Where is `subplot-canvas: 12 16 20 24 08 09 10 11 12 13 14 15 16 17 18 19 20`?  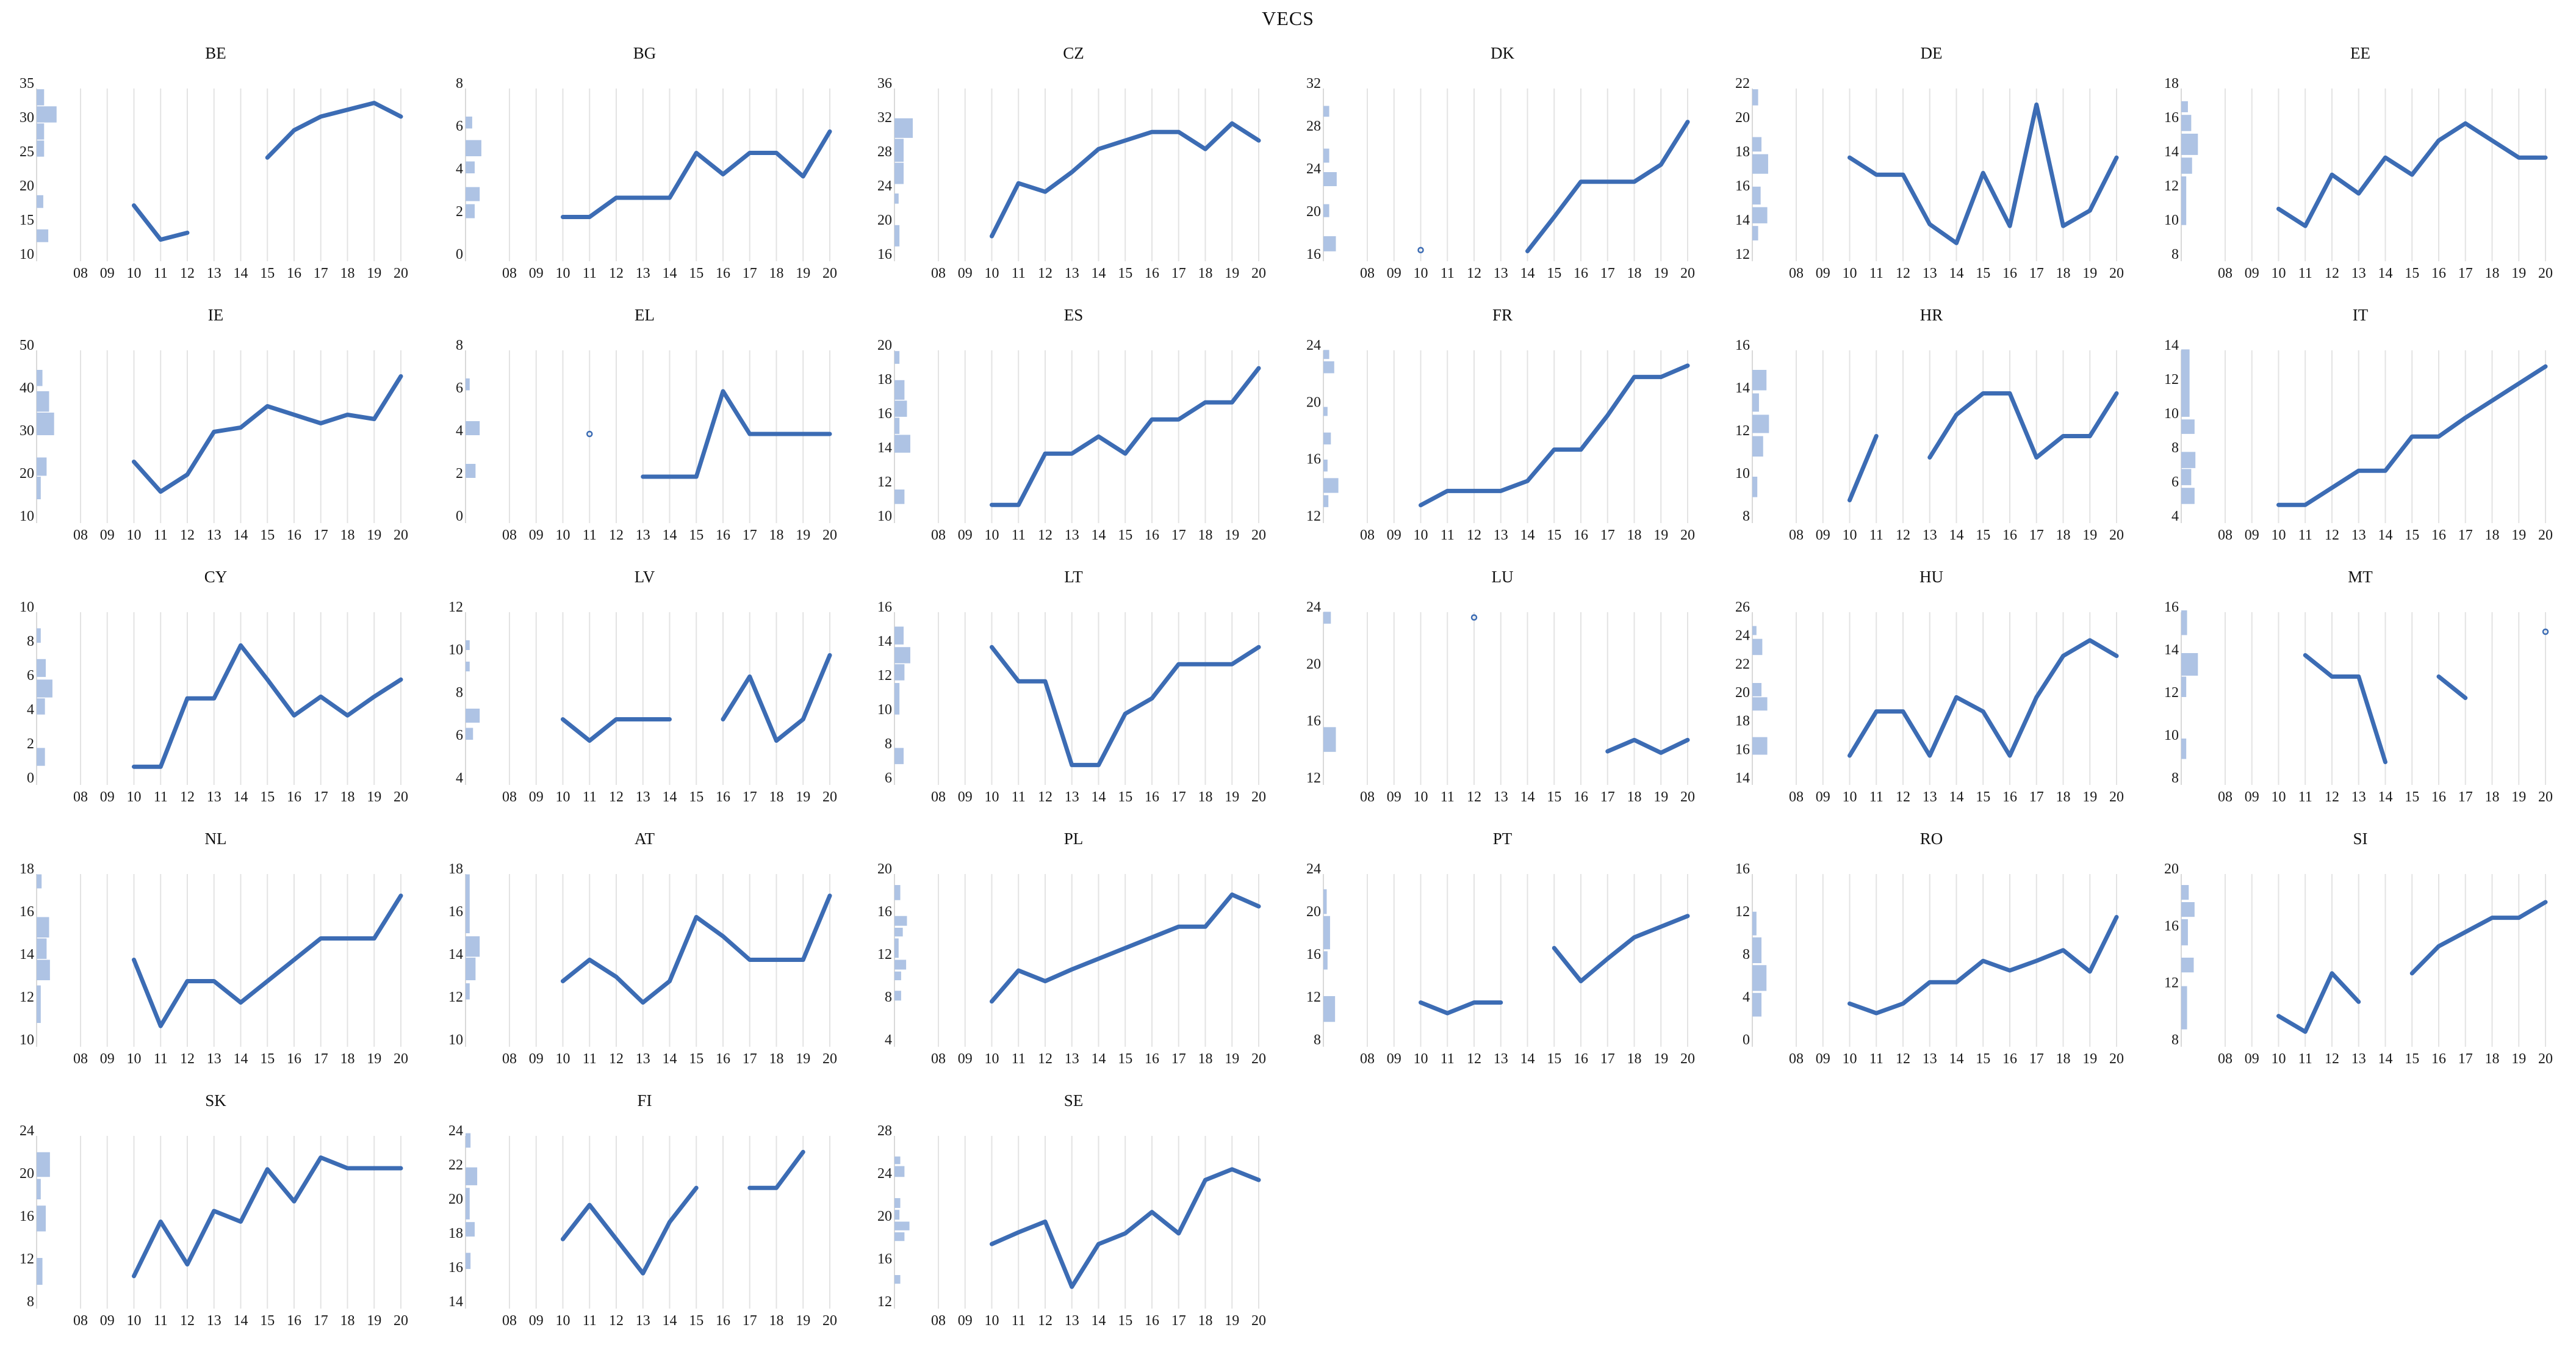 subplot-canvas: 12 16 20 24 08 09 10 11 12 13 14 15 16 17 18 19 20 is located at coordinates (1500, 702).